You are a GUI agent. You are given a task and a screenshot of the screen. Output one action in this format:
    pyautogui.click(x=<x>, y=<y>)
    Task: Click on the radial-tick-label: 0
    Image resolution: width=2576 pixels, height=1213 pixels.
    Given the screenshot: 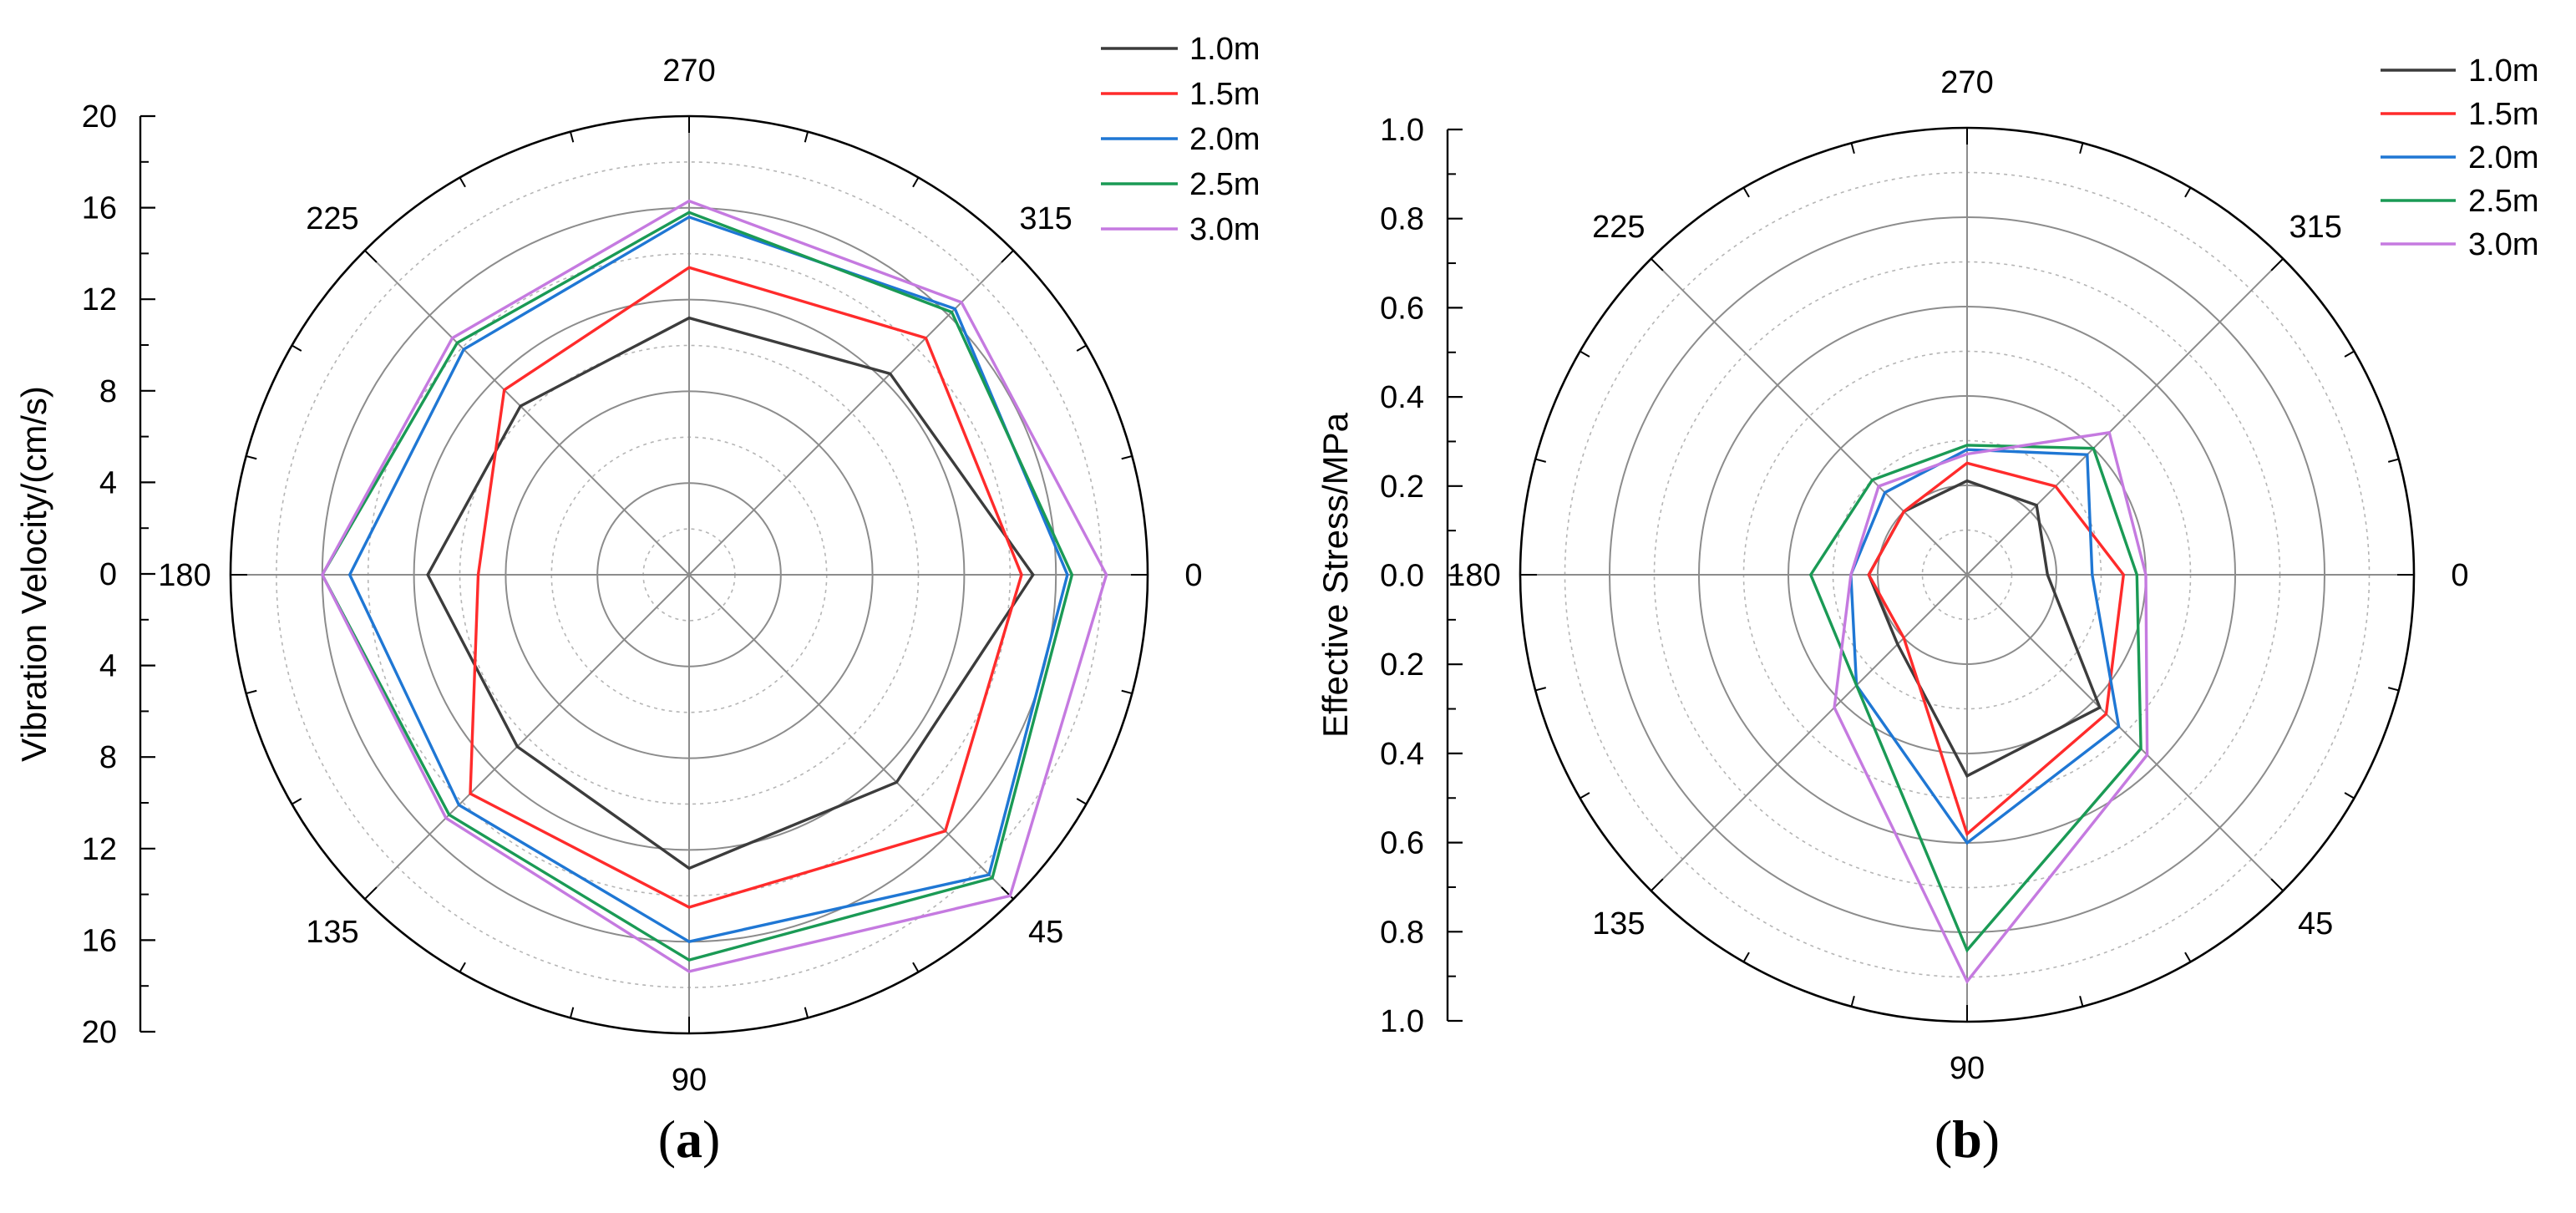 What is the action you would take?
    pyautogui.click(x=108, y=574)
    